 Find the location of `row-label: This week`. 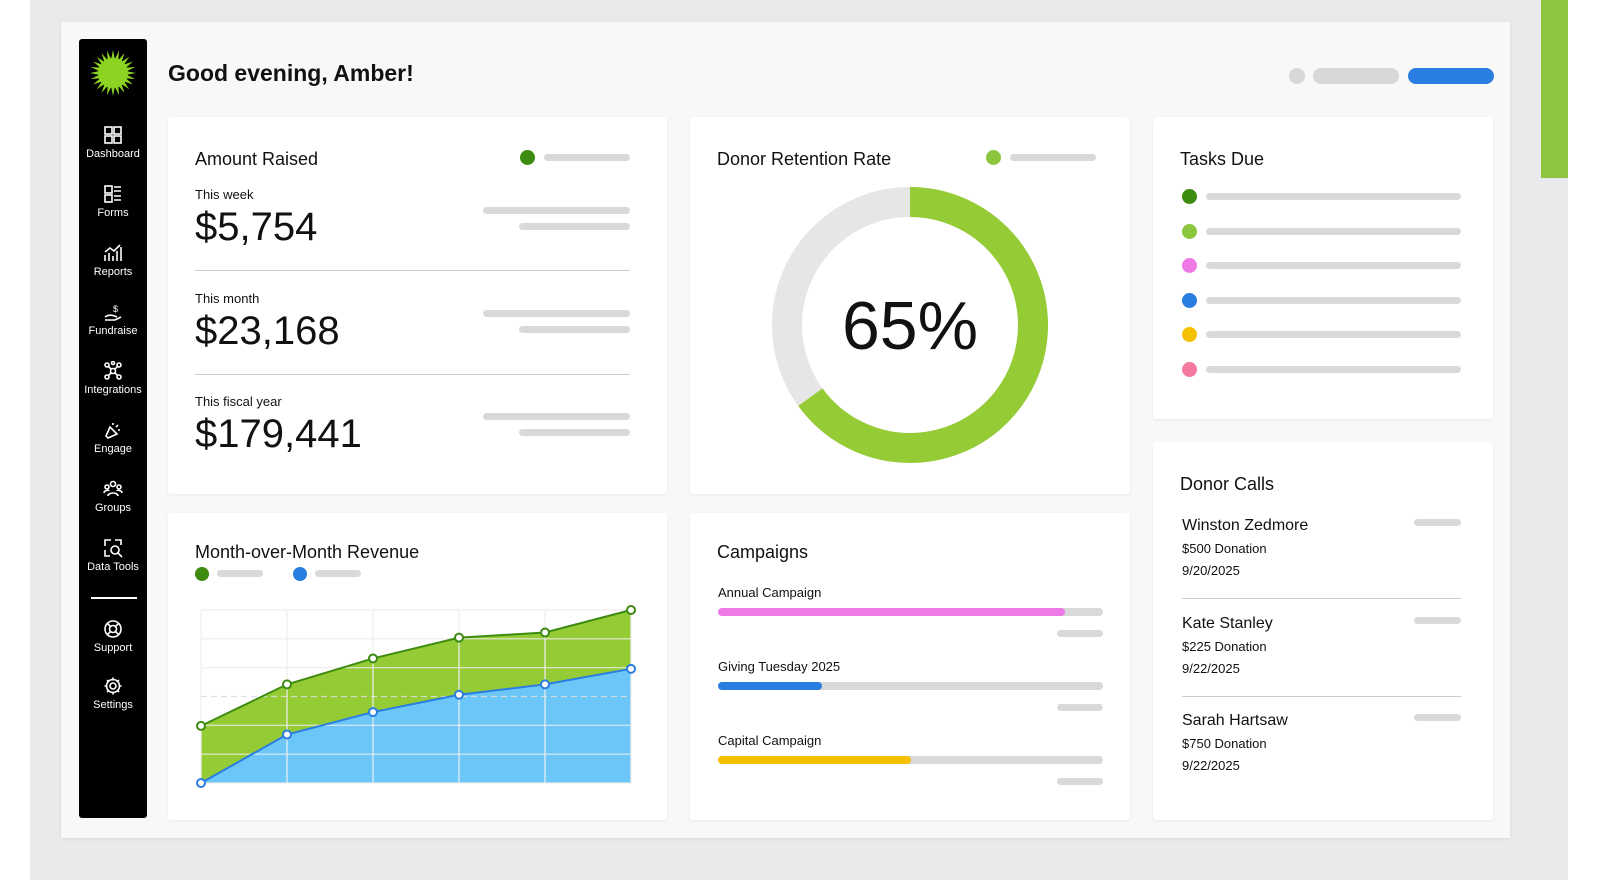

row-label: This week is located at coordinates (224, 194).